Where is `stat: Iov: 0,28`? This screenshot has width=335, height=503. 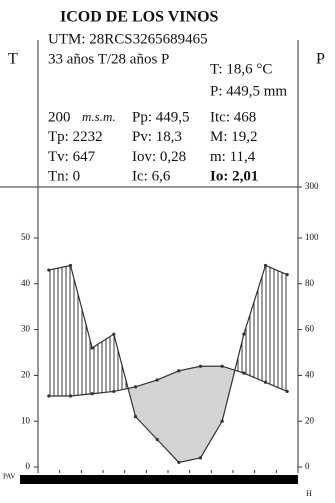
stat: Iov: 0,28 is located at coordinates (159, 157).